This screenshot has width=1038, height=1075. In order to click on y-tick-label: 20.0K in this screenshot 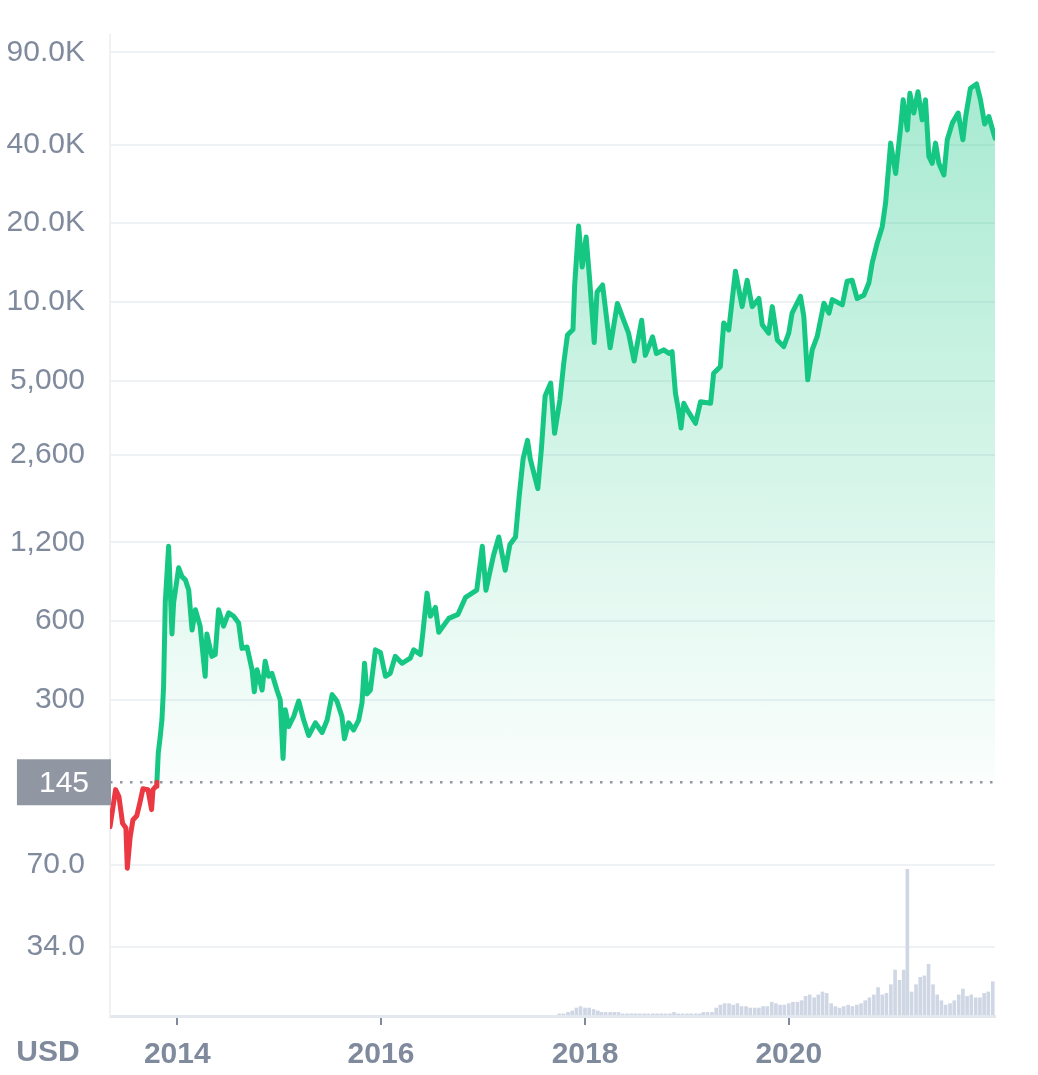, I will do `click(45, 221)`.